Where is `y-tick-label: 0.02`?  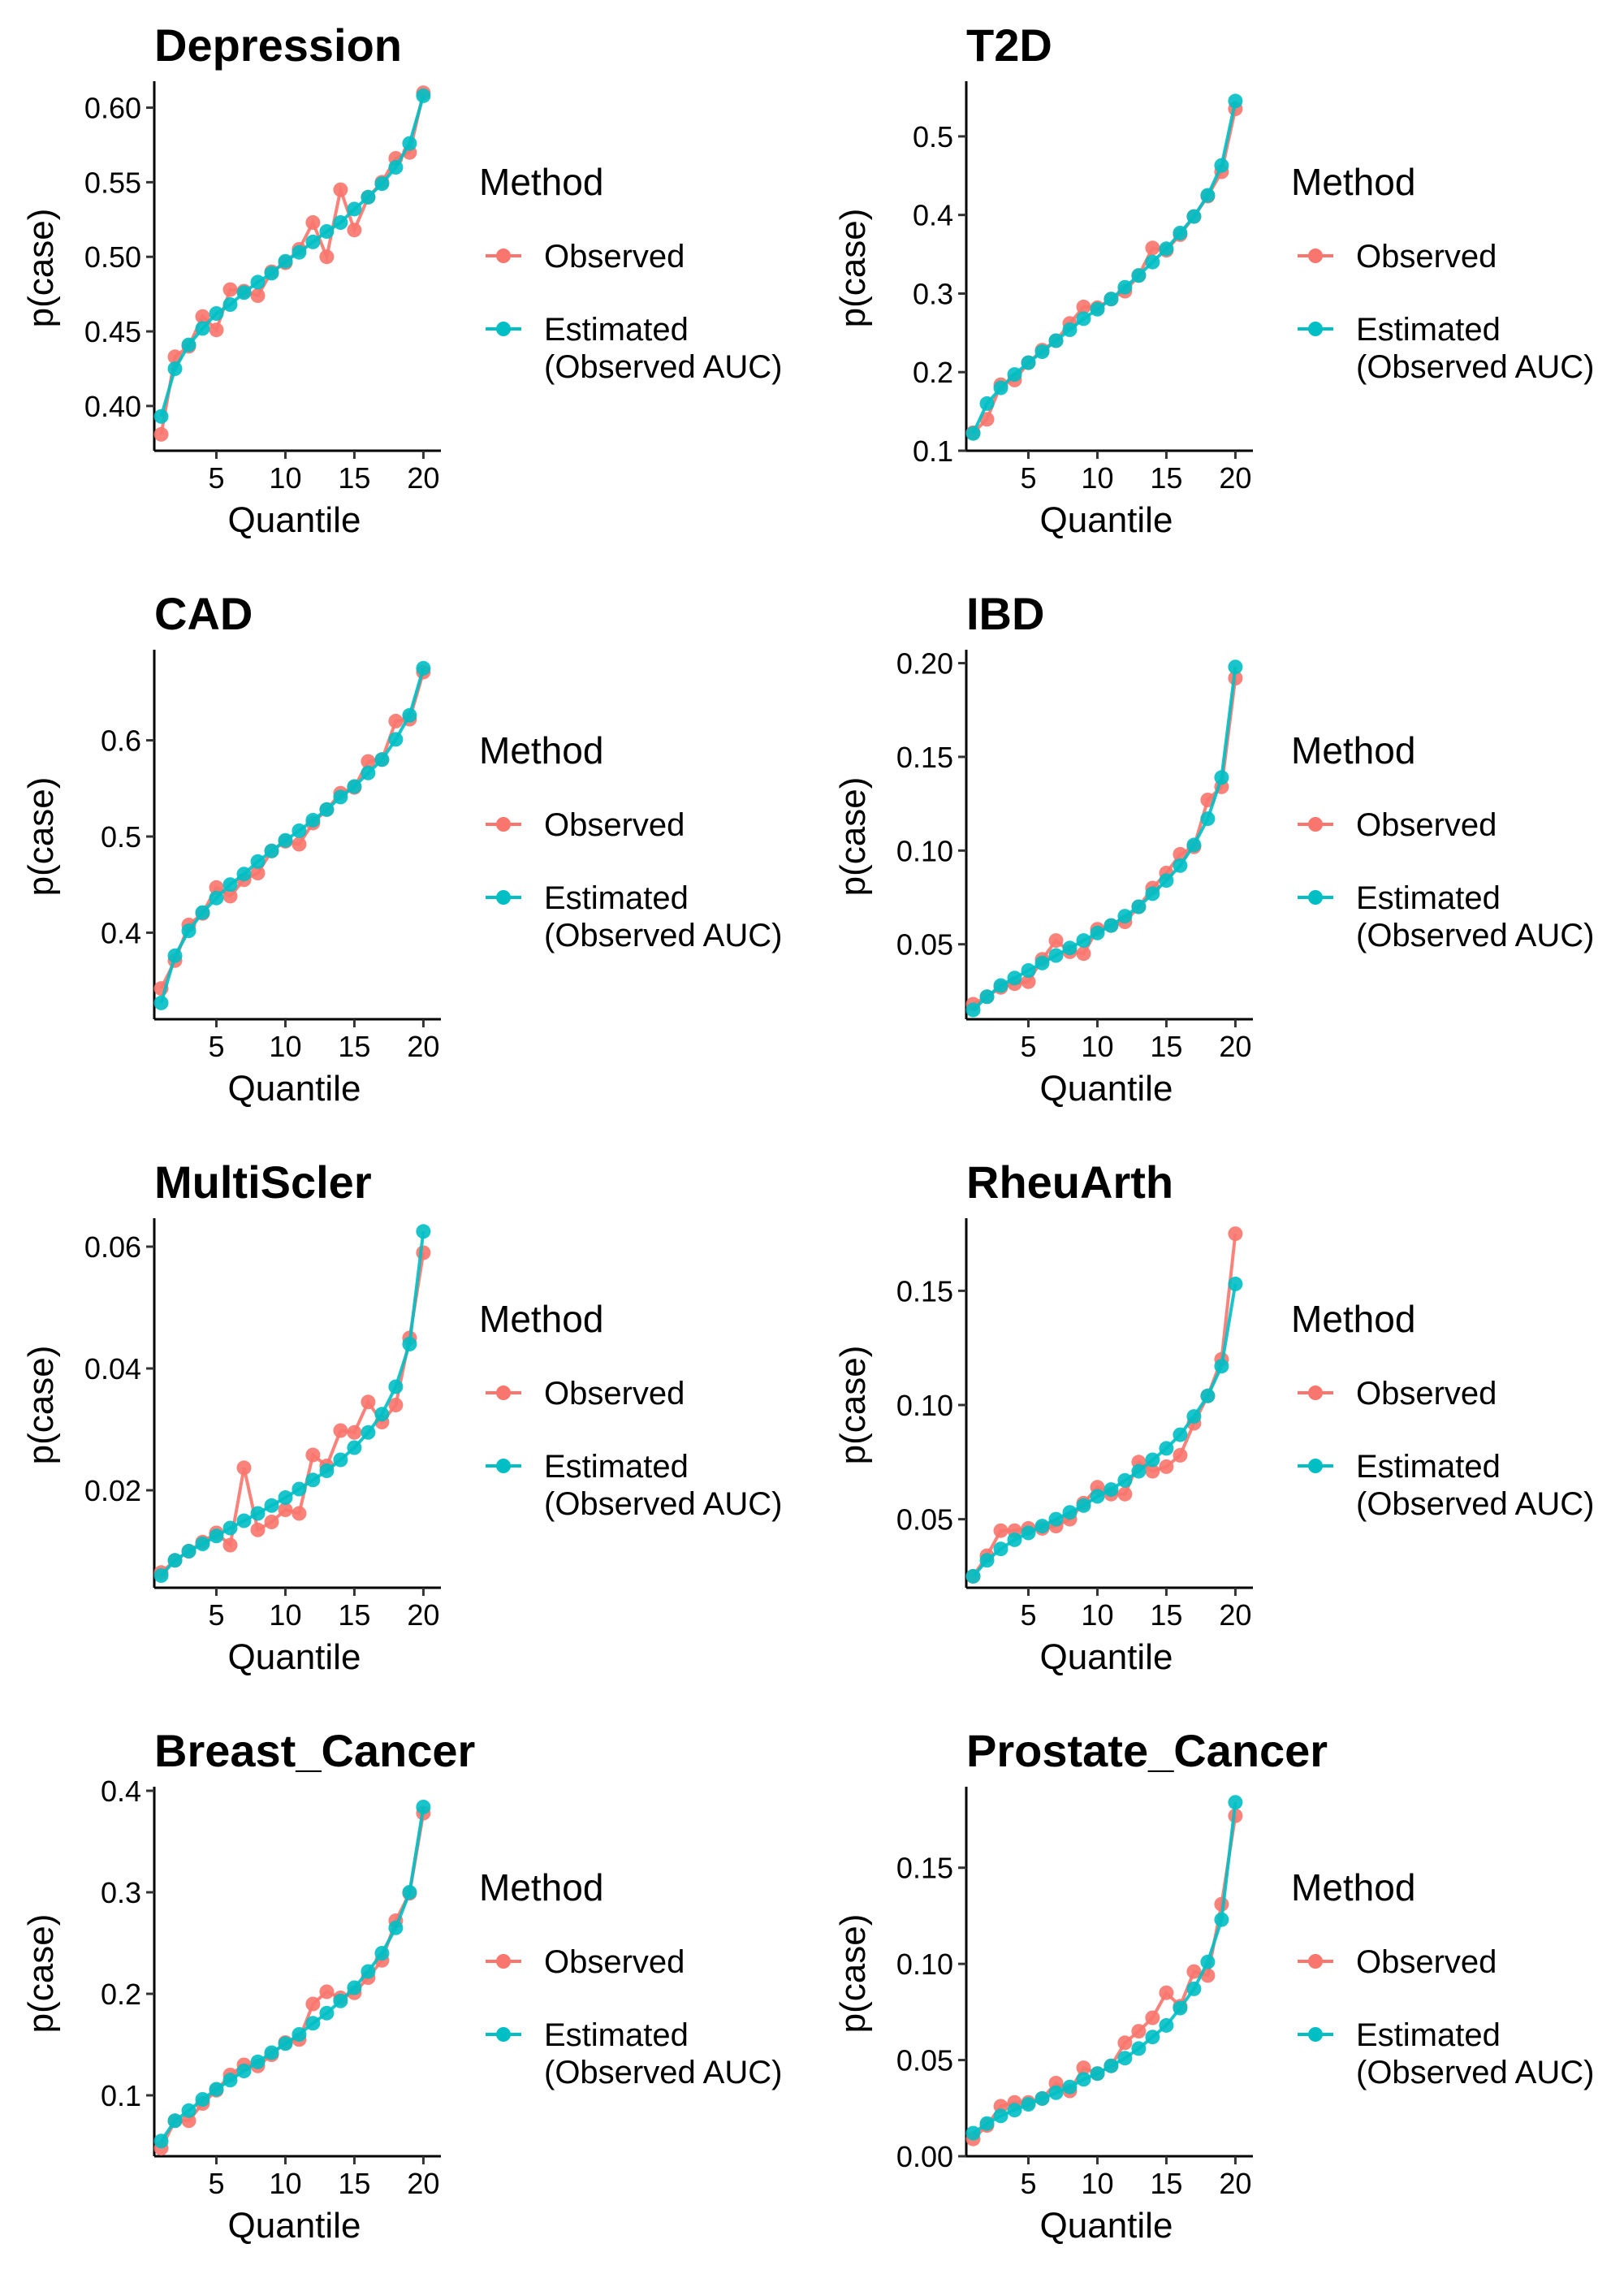 y-tick-label: 0.02 is located at coordinates (113, 1490).